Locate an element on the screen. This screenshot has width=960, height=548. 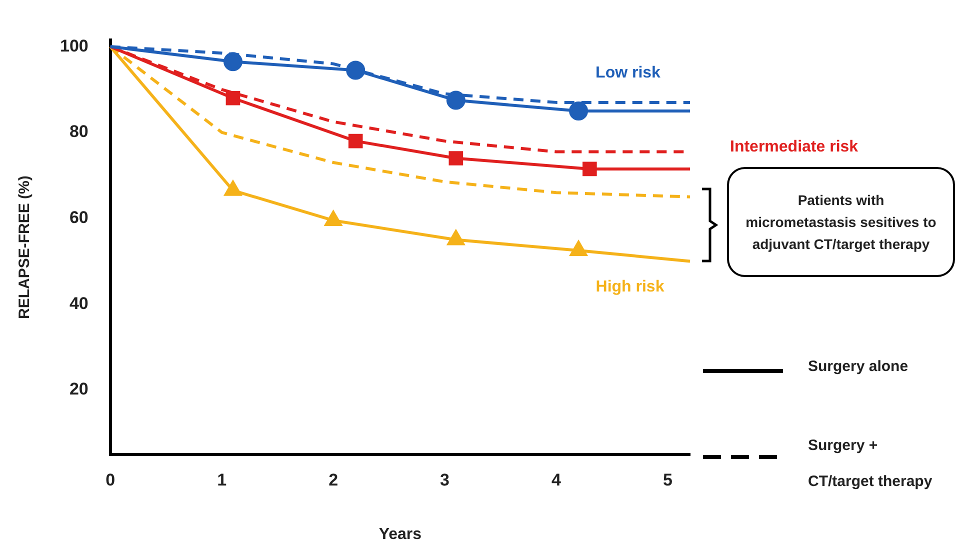
y-tick-label: 40 is located at coordinates (78, 303).